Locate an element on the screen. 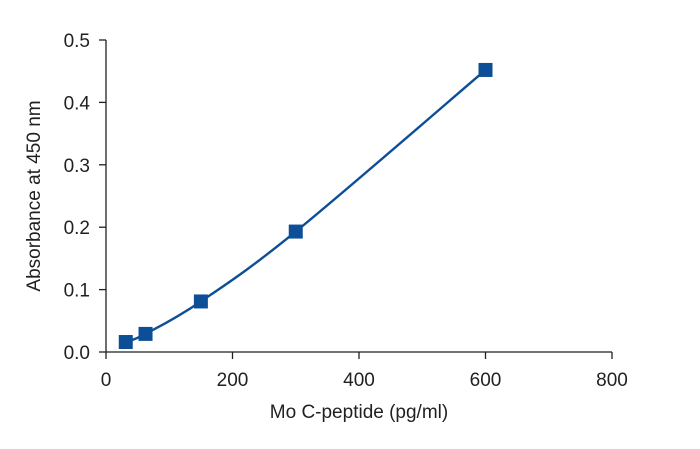  x-tick-label: 600 is located at coordinates (486, 380).